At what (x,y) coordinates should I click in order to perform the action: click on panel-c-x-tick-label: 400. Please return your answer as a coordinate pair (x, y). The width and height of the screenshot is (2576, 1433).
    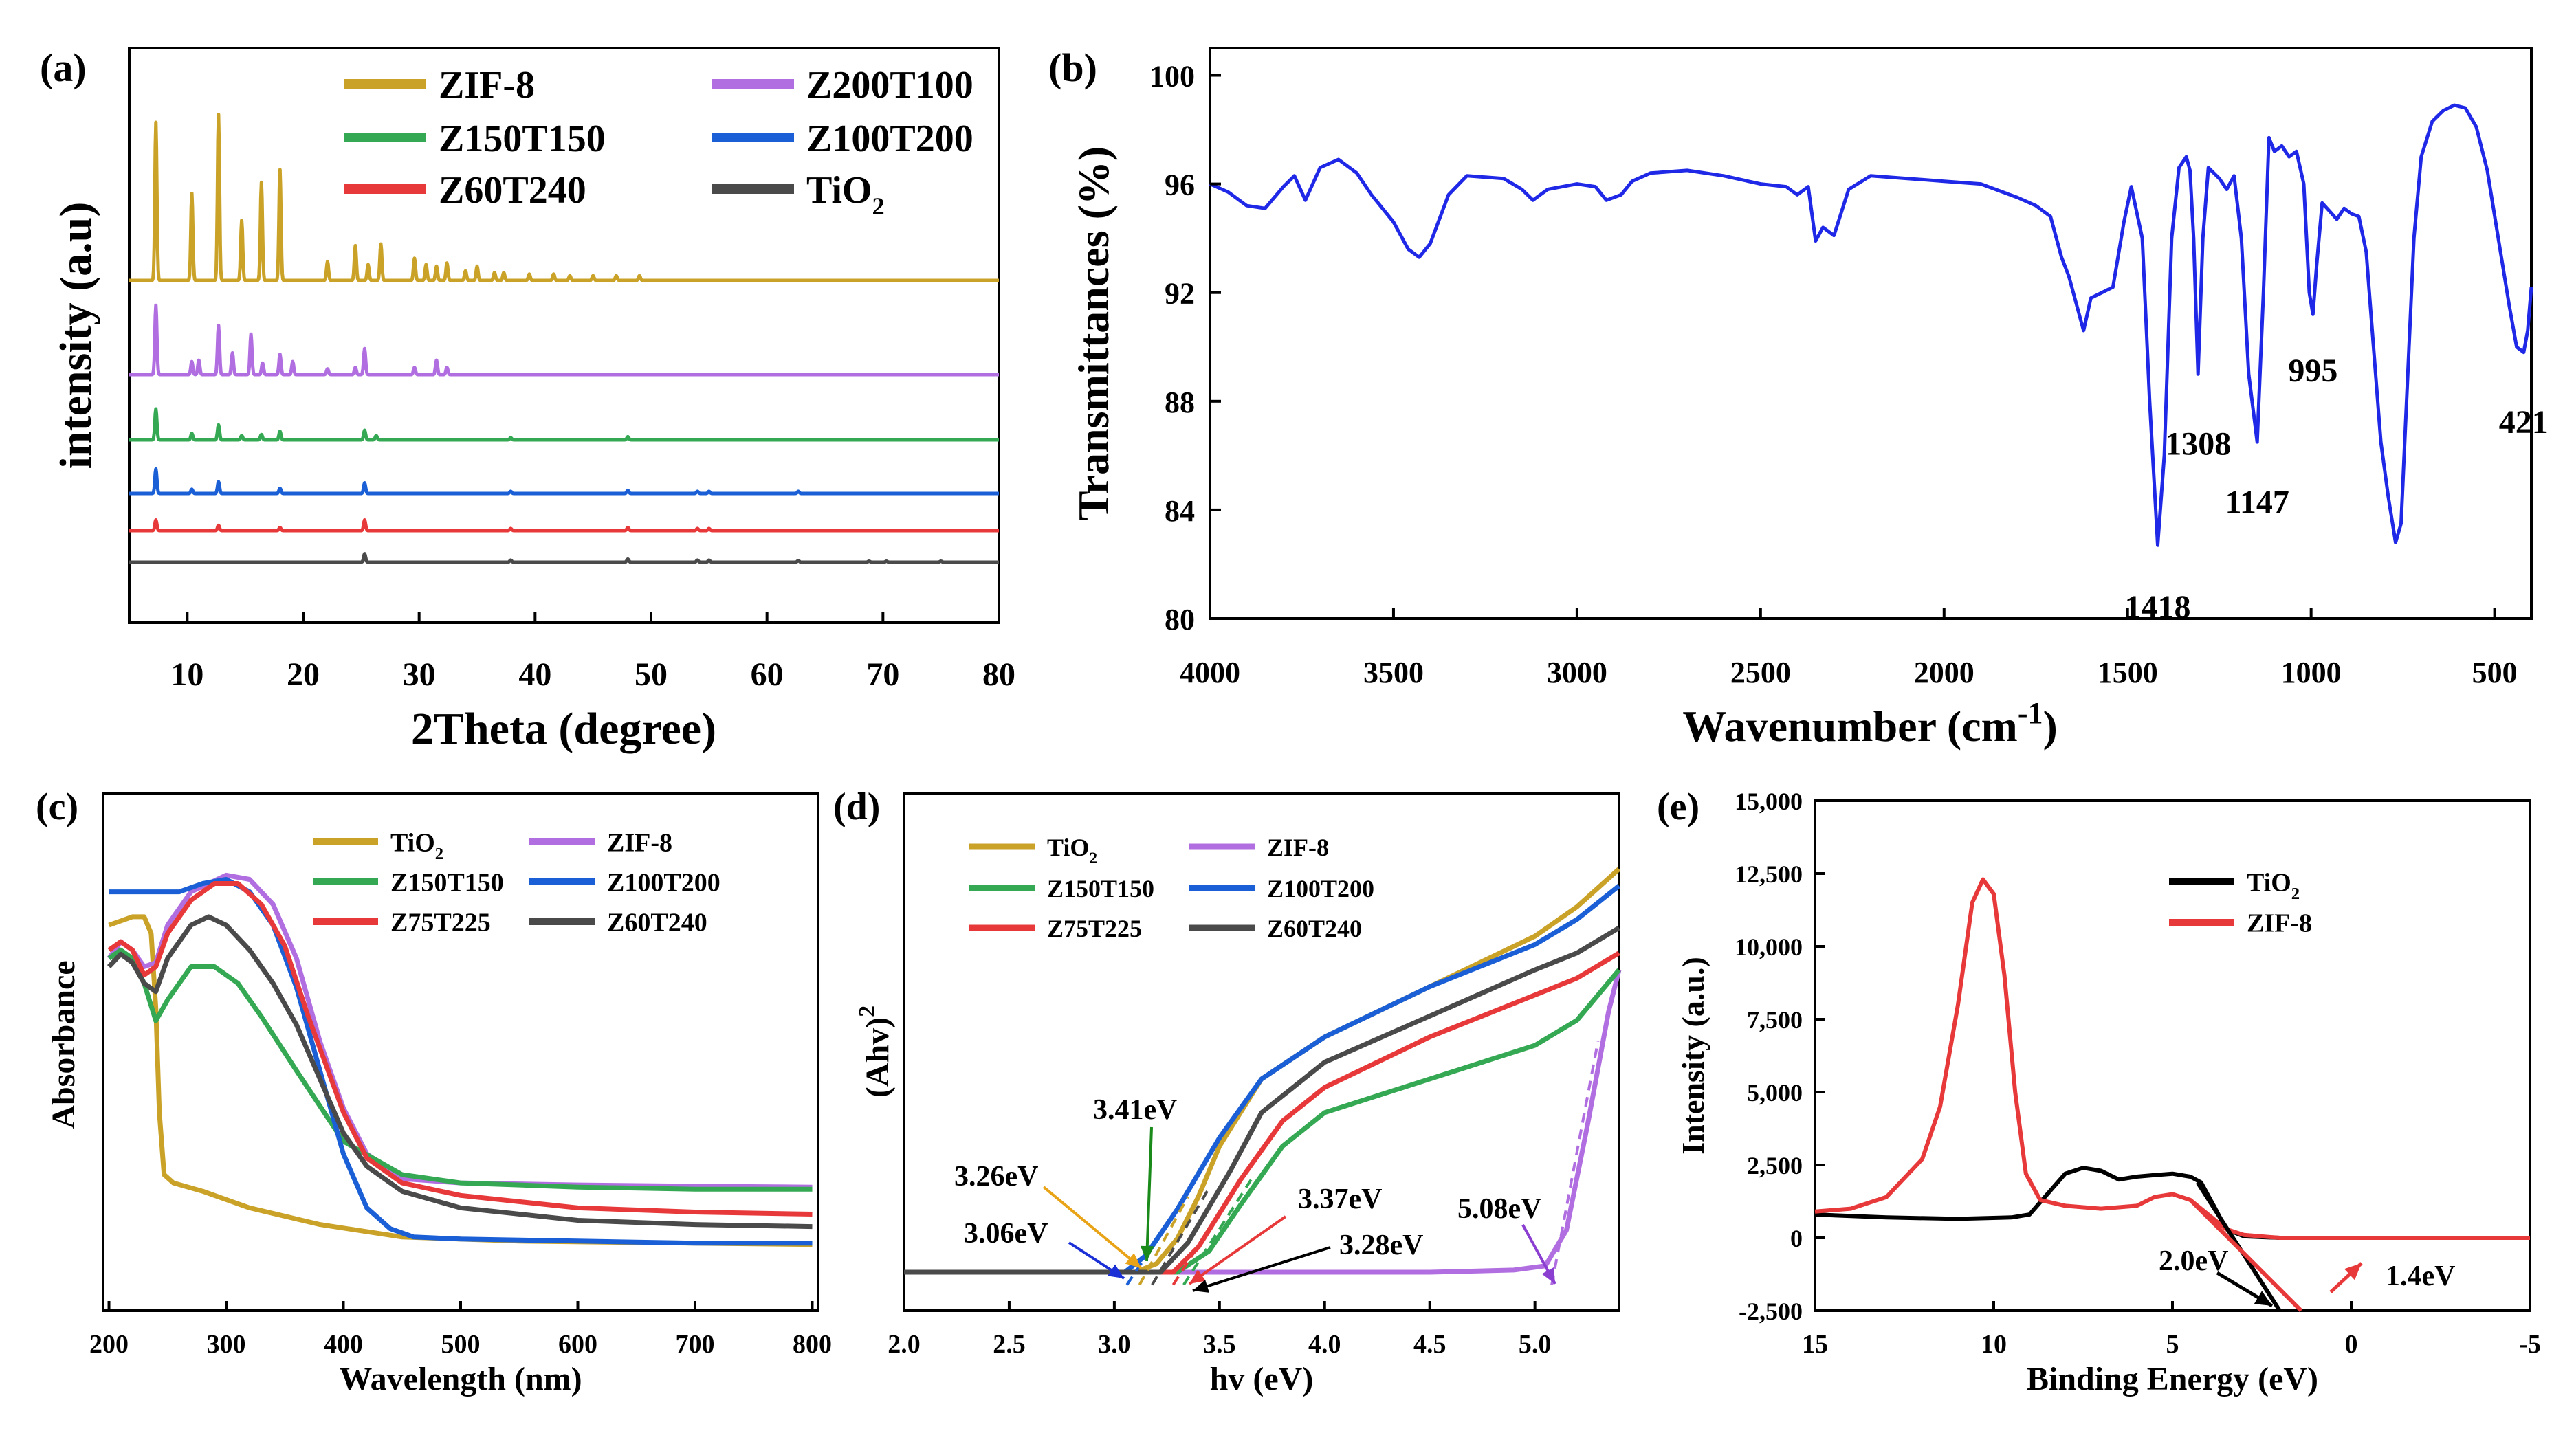
    Looking at the image, I should click on (343, 1344).